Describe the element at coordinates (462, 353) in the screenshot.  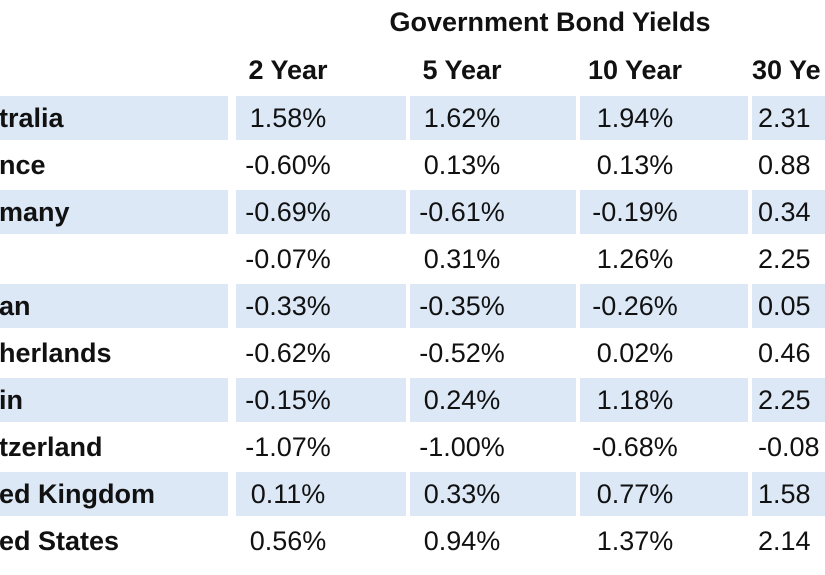
I see `yield-cell: -0.52%` at that location.